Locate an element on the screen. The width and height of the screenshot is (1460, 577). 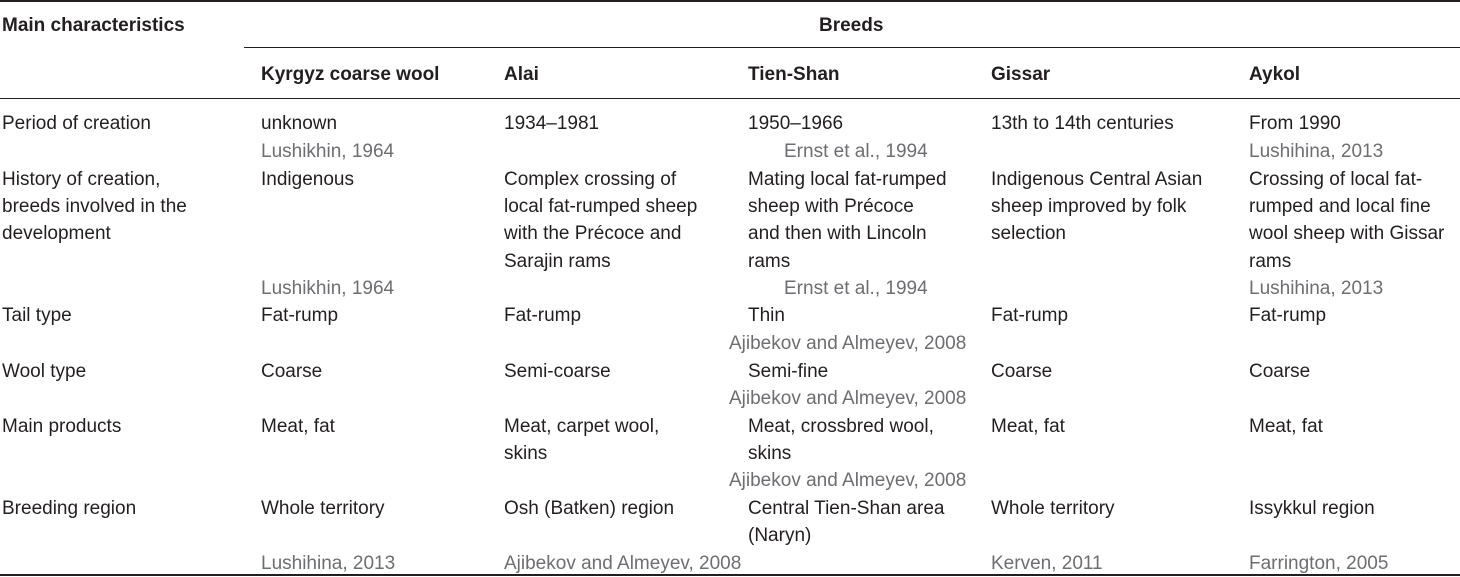
reference-period-tien-shan: Ernst et al., 1994 is located at coordinates (856, 151).